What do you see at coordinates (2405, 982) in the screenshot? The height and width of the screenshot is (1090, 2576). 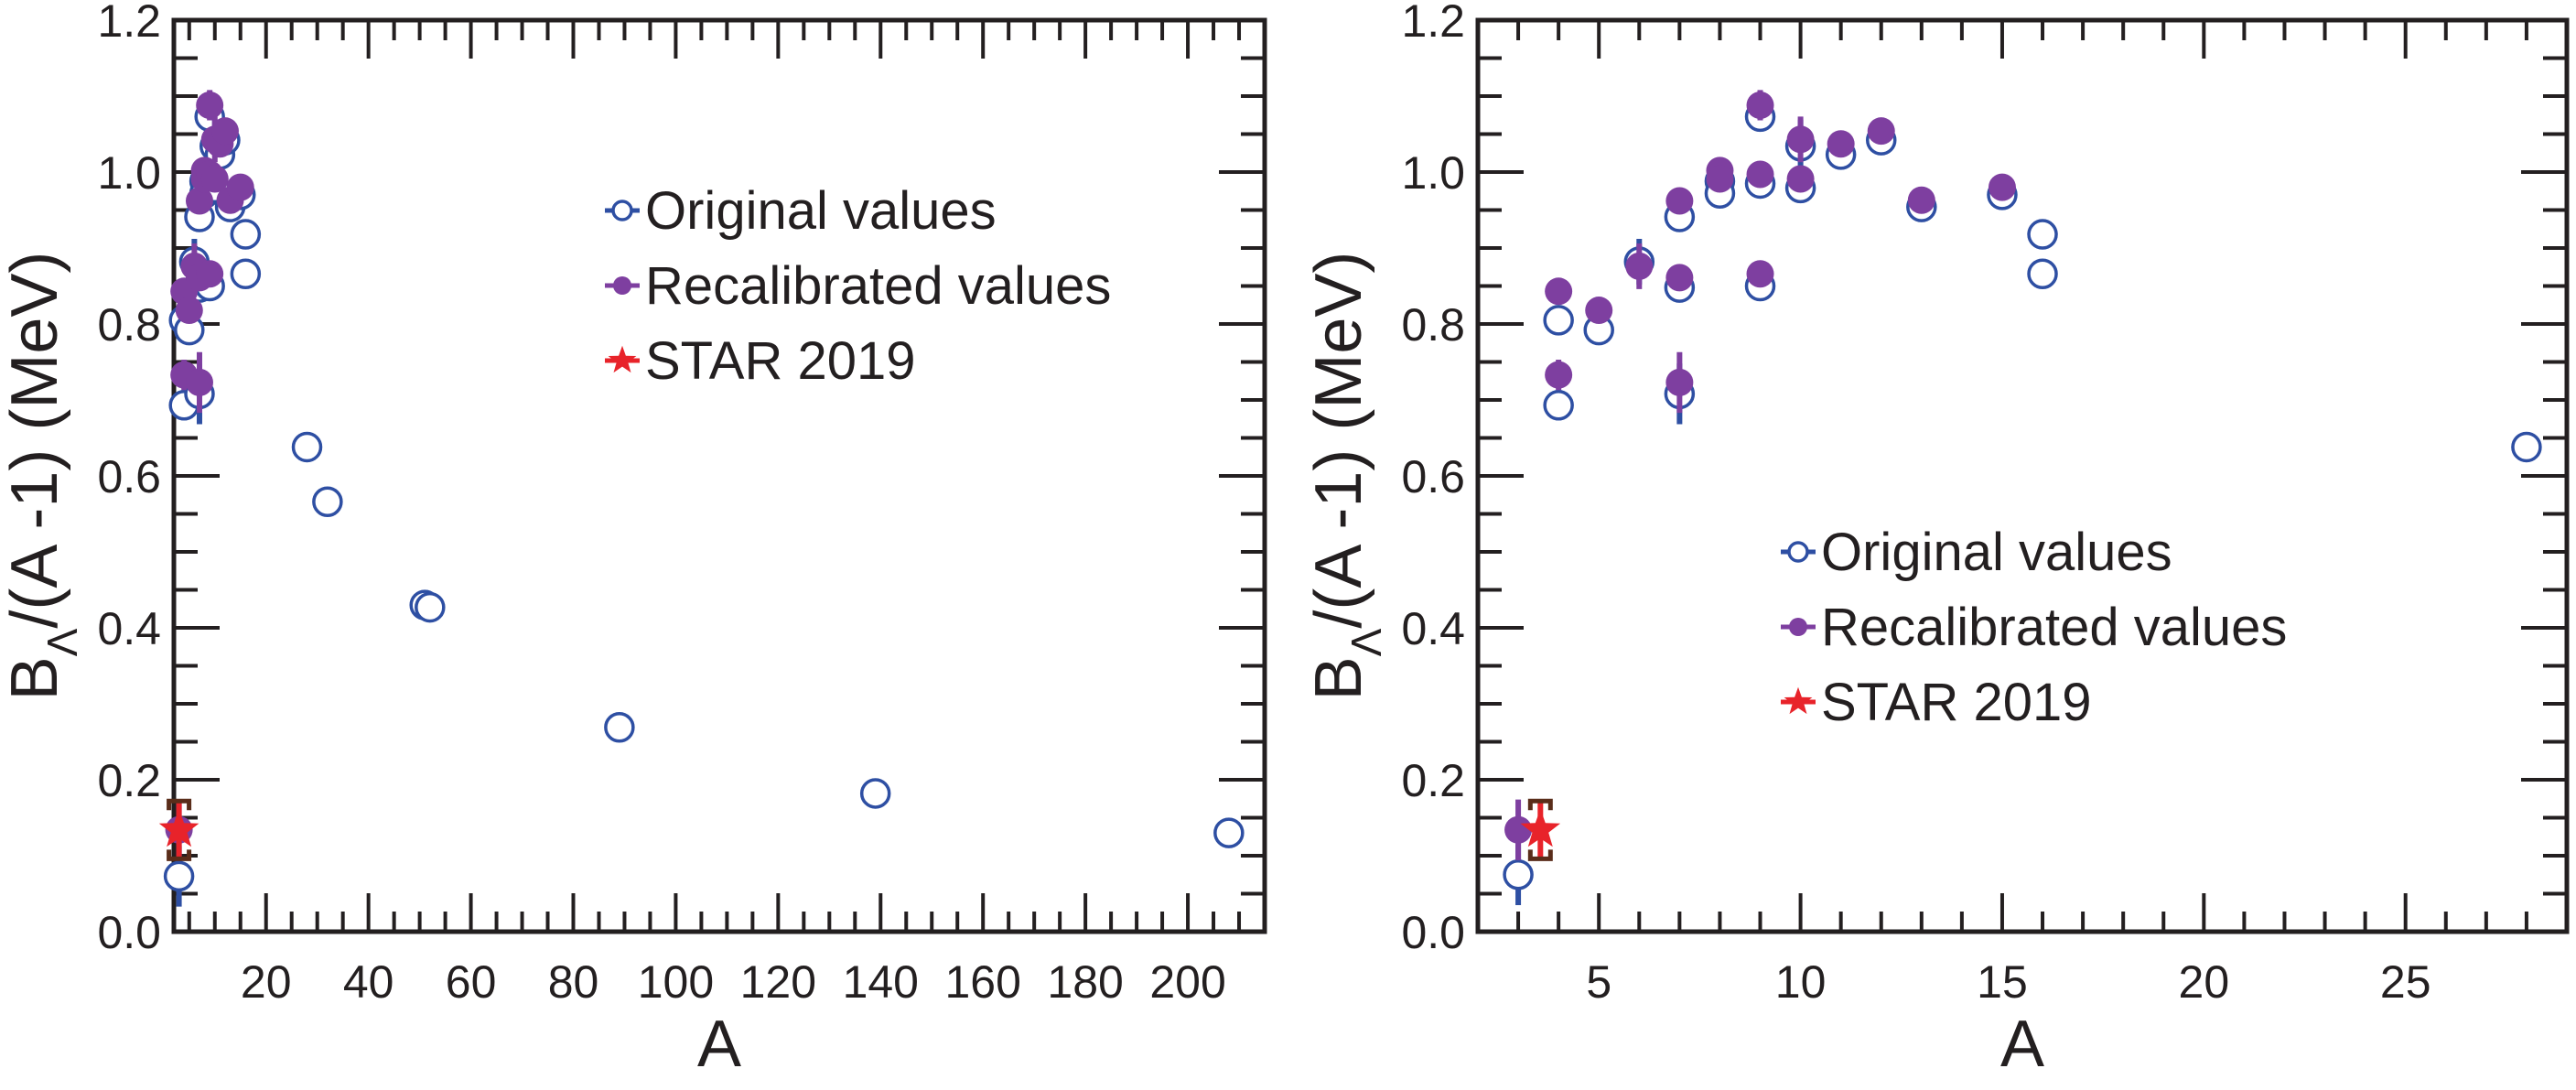 I see `x-tick-label: 25` at bounding box center [2405, 982].